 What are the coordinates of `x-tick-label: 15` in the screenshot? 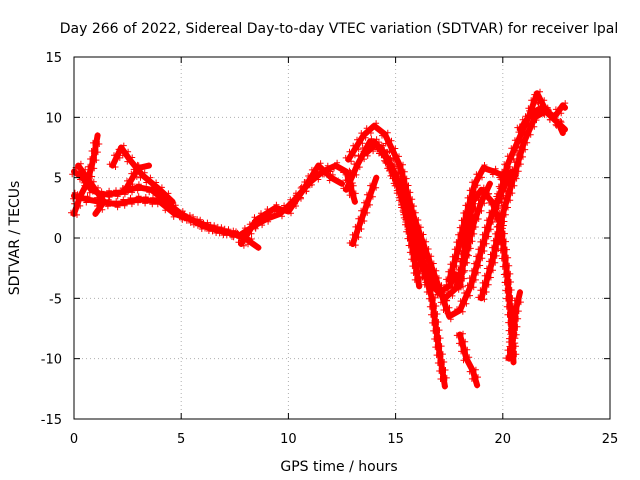 It's located at (395, 439).